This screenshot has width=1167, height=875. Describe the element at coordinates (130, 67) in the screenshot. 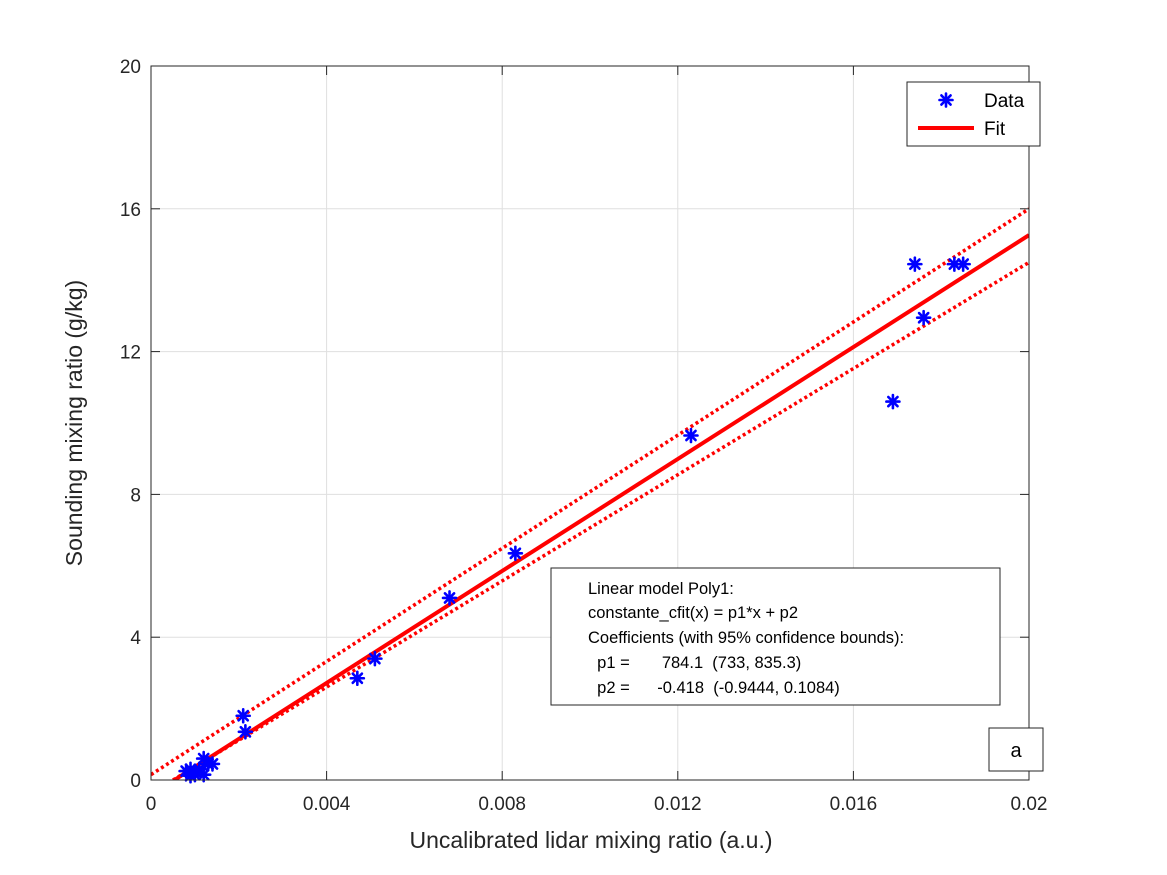

I see `y-tick-label: 20` at that location.